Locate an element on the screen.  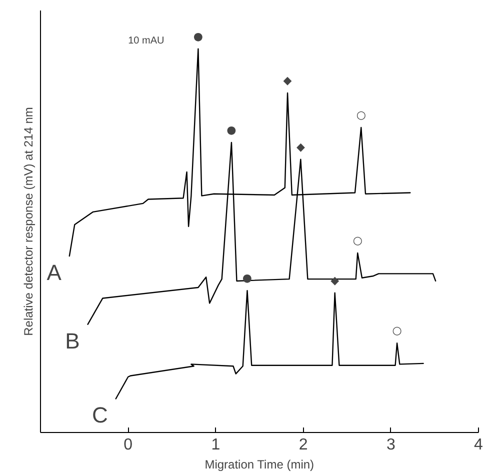
series-label: B is located at coordinates (72, 341).